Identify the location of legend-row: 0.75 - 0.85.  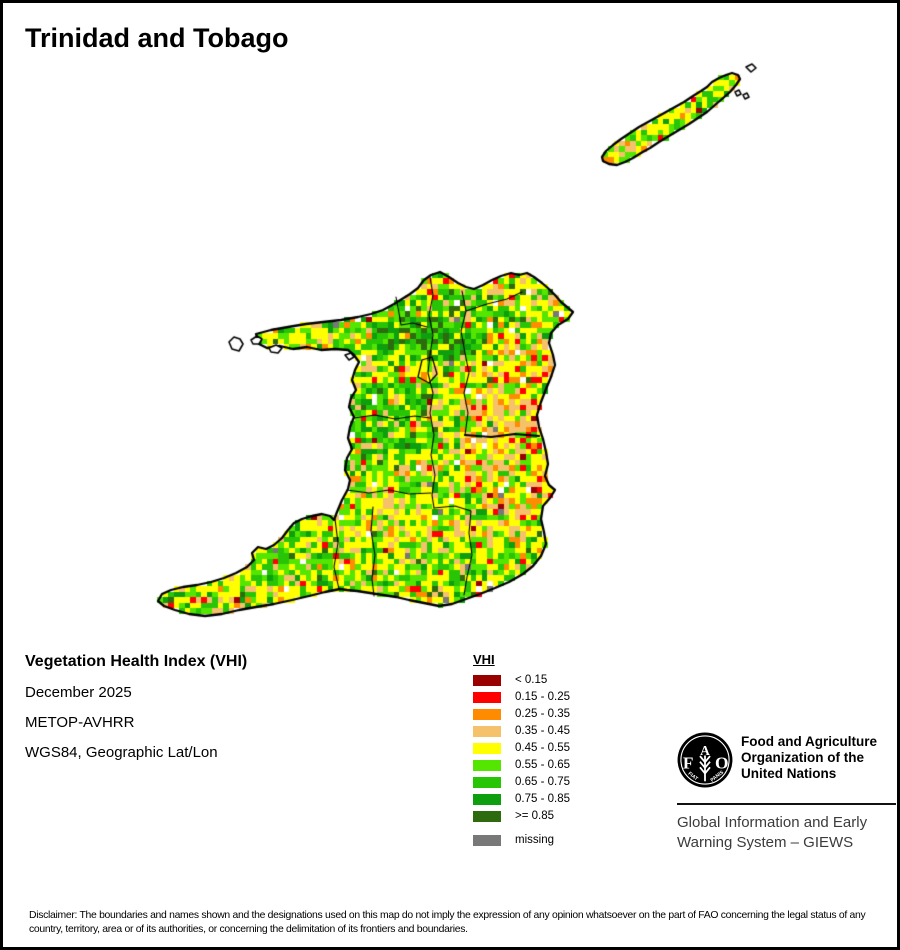
(521, 799).